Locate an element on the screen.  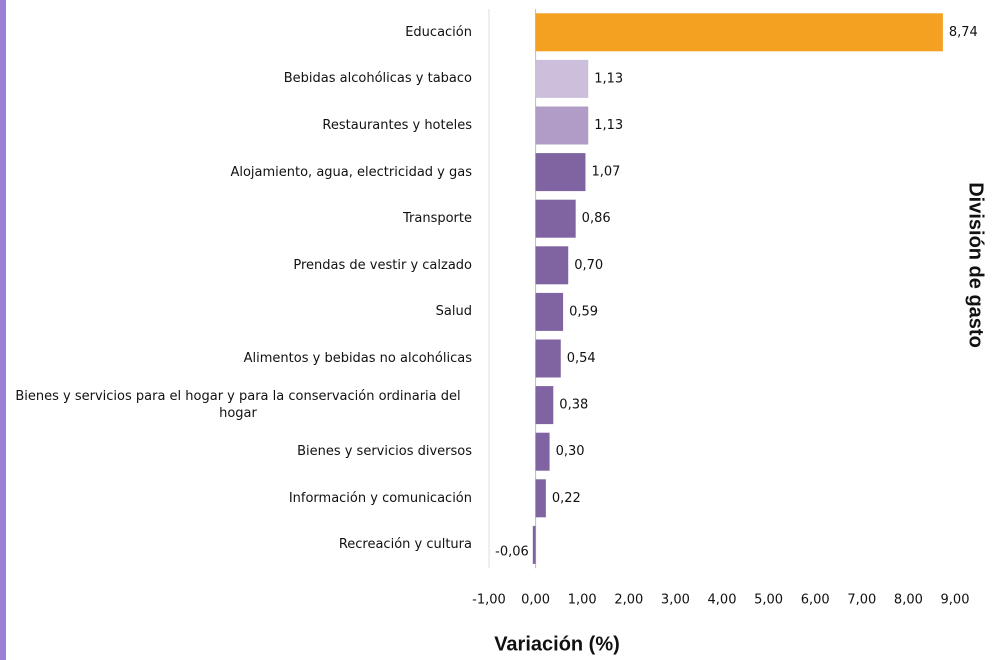
x-tick-label: 9,00 is located at coordinates (955, 600).